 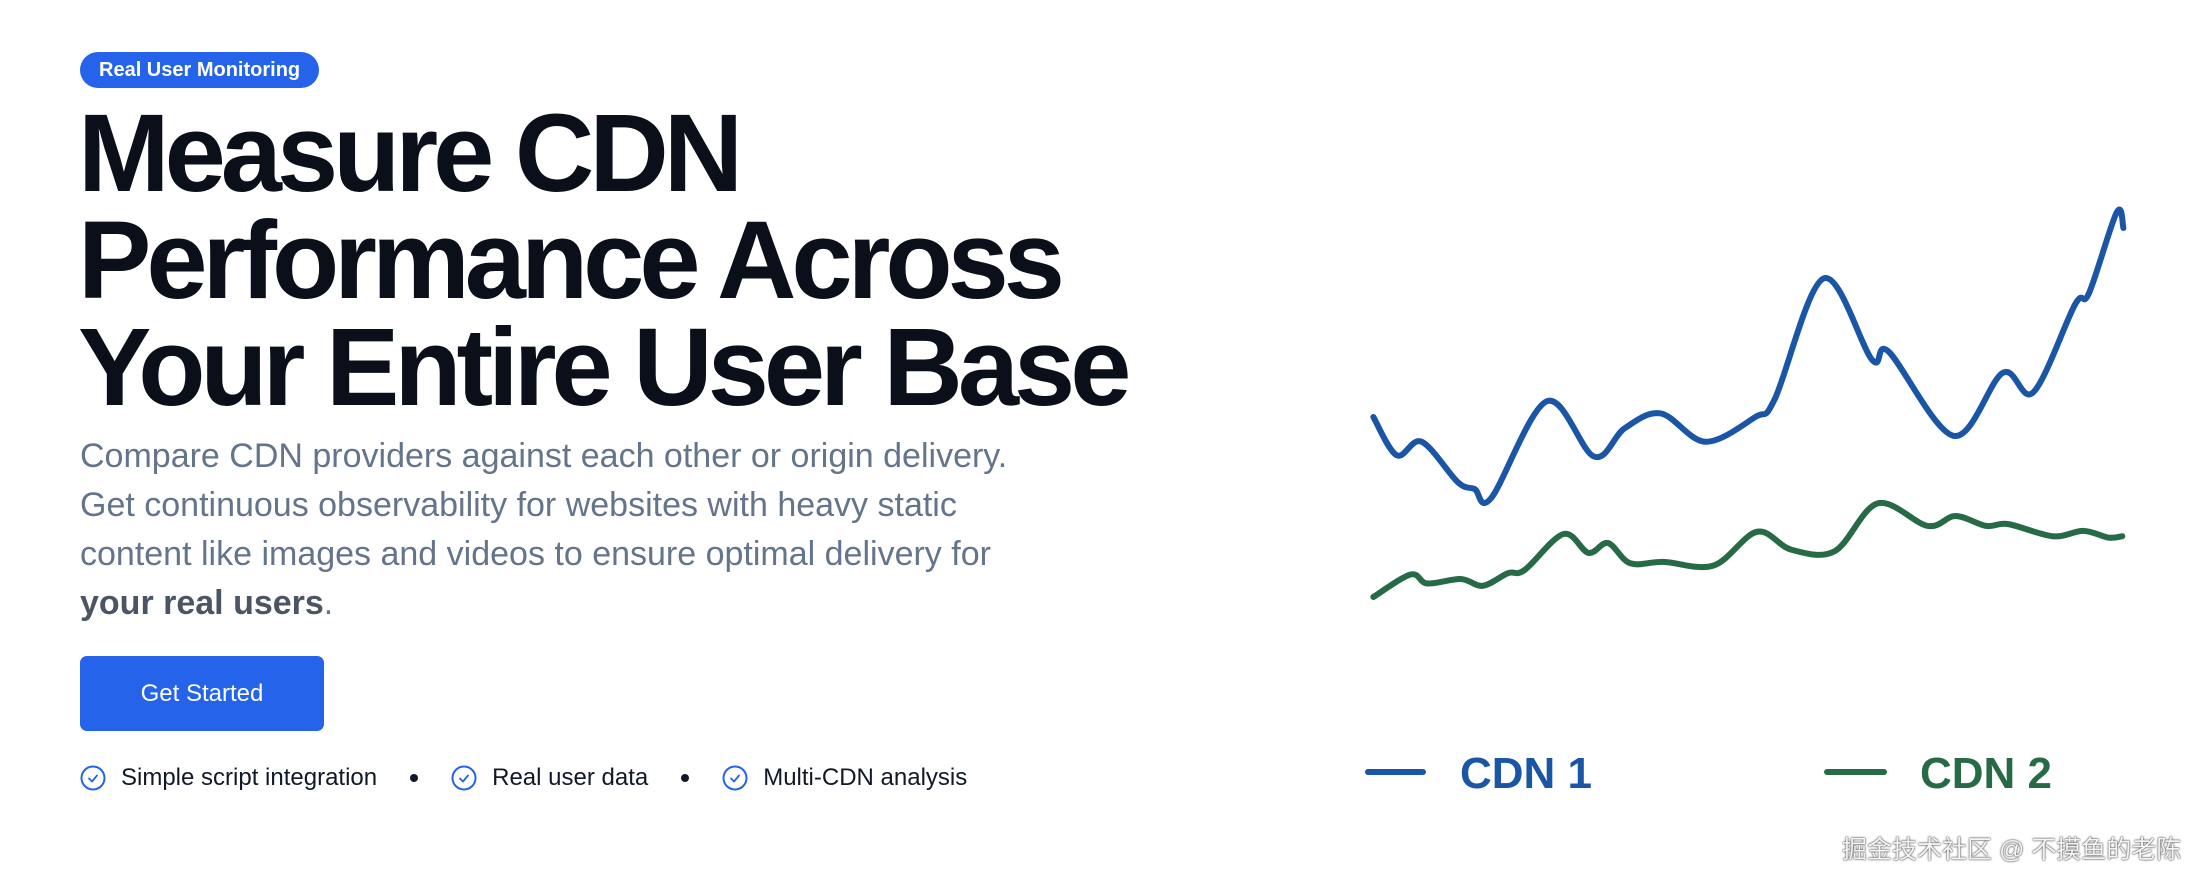 What do you see at coordinates (1748, 550) in the screenshot?
I see `series-line-cdn2` at bounding box center [1748, 550].